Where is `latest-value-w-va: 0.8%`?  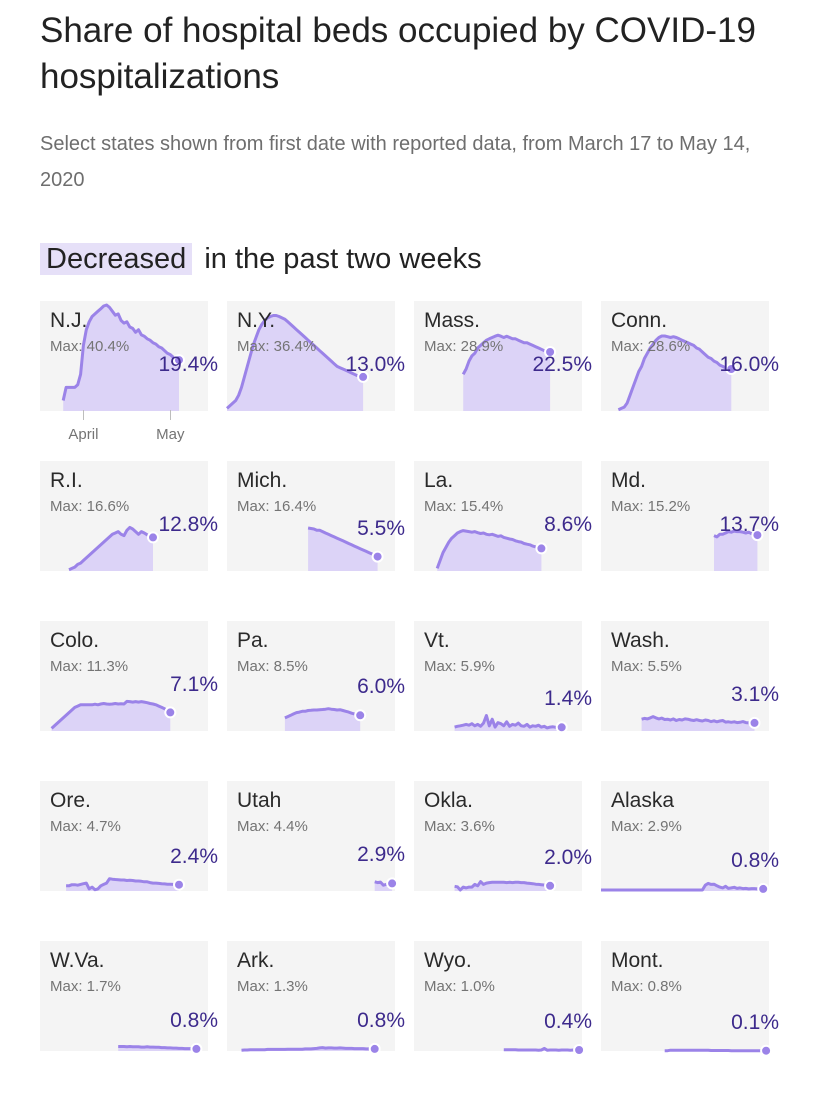 latest-value-w-va: 0.8% is located at coordinates (194, 1020).